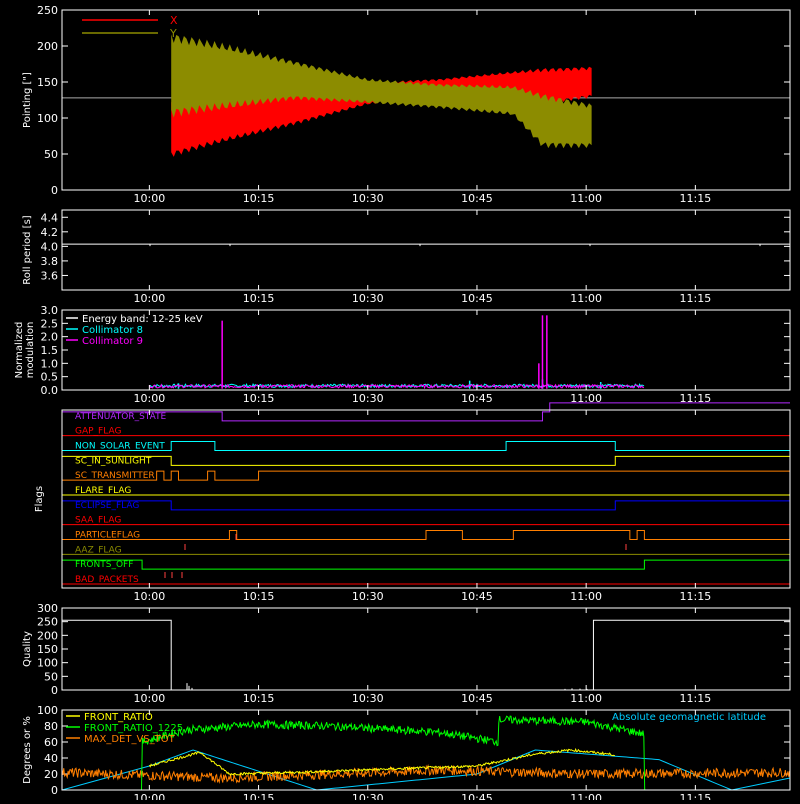 The width and height of the screenshot is (800, 804). I want to click on quality-xtick-label: 11:00, so click(586, 698).